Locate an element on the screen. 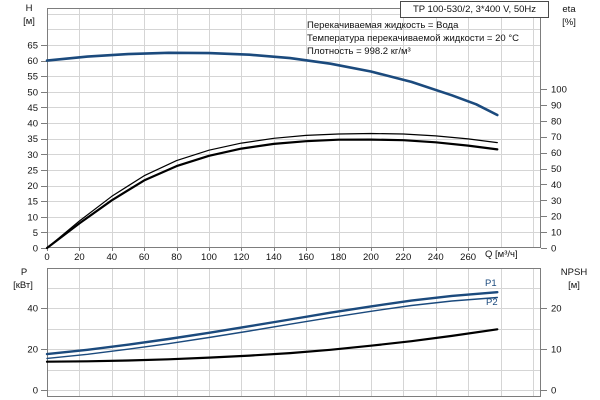 Image resolution: width=600 pixels, height=400 pixels. svg-text: 45 is located at coordinates (32, 108).